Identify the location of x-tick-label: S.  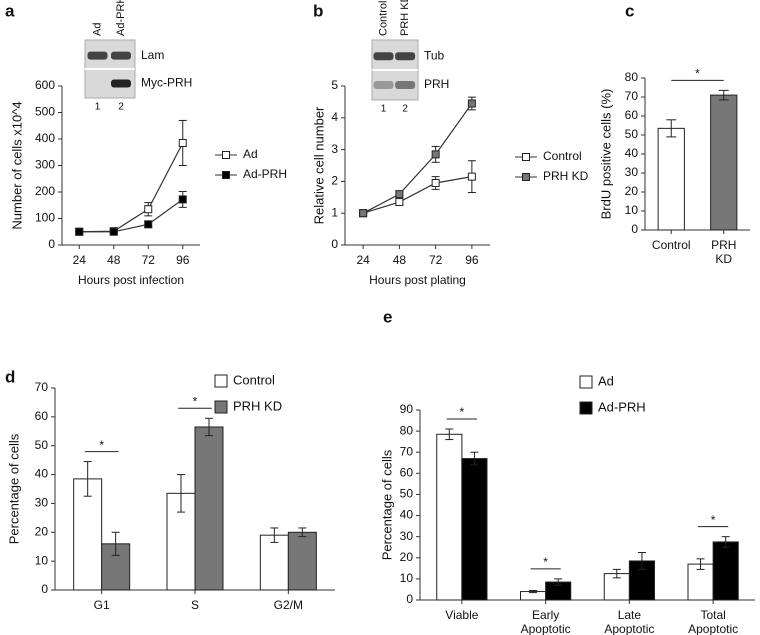
(195, 605).